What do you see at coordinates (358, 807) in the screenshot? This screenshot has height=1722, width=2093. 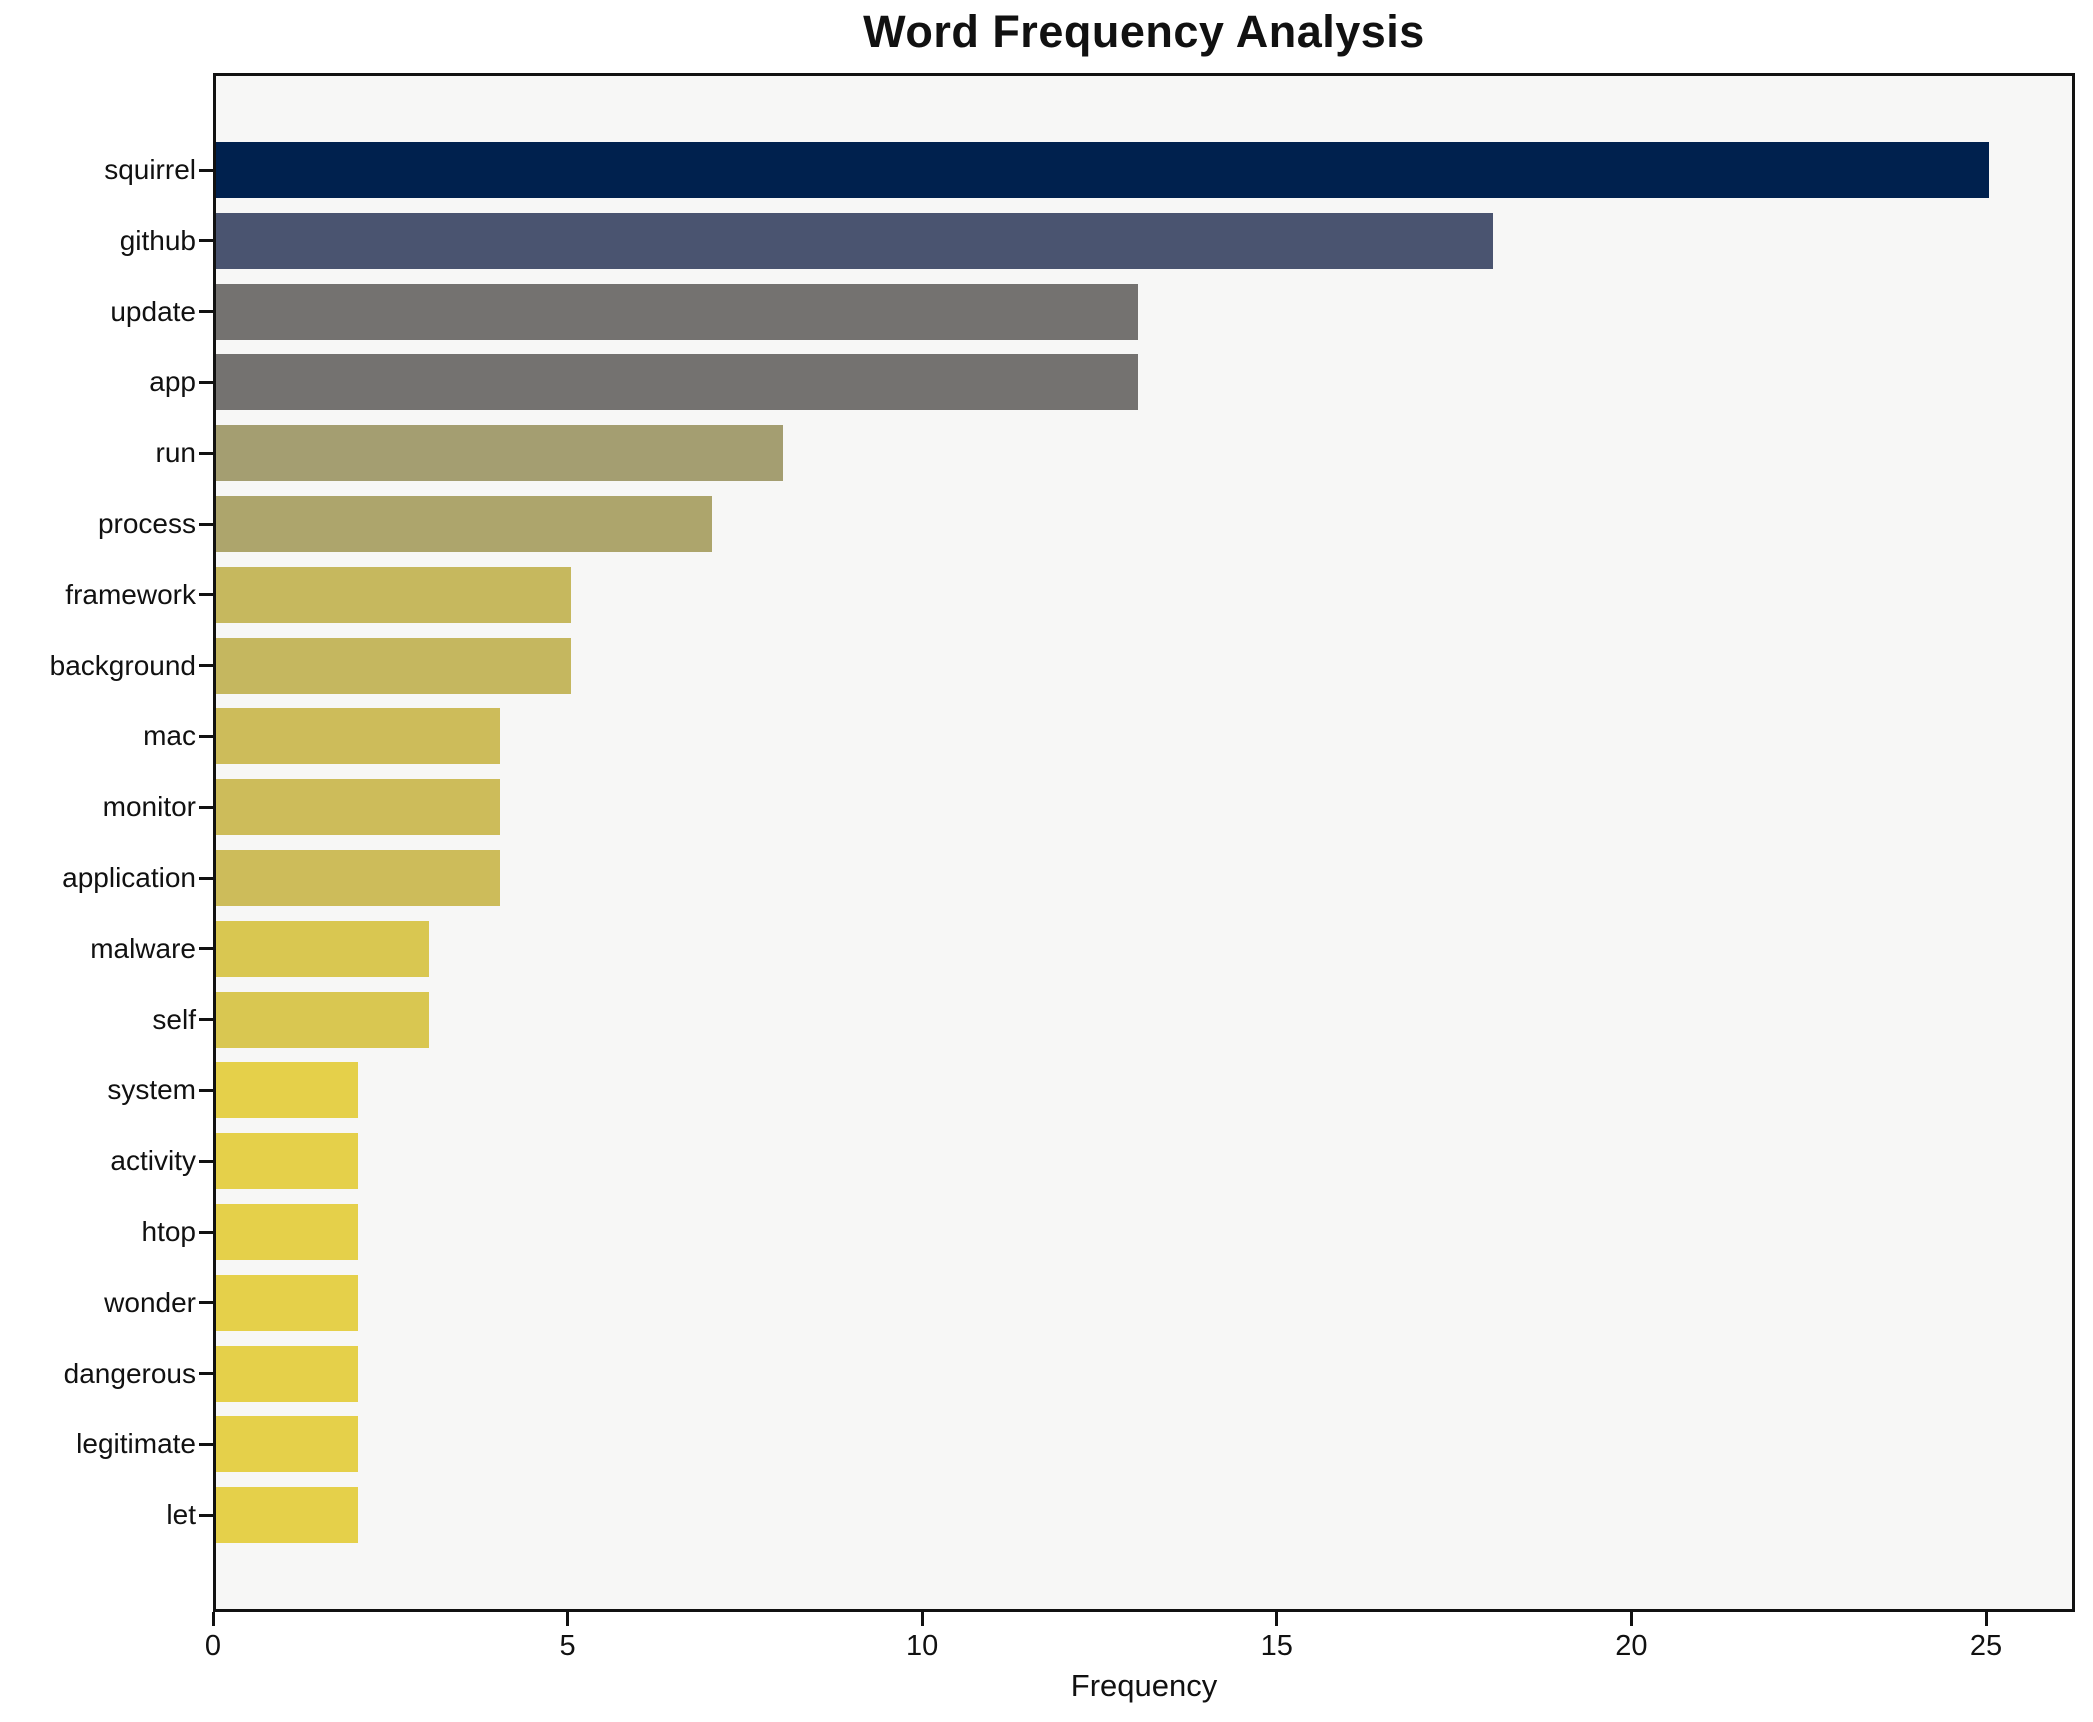 I see `bar-monitor` at bounding box center [358, 807].